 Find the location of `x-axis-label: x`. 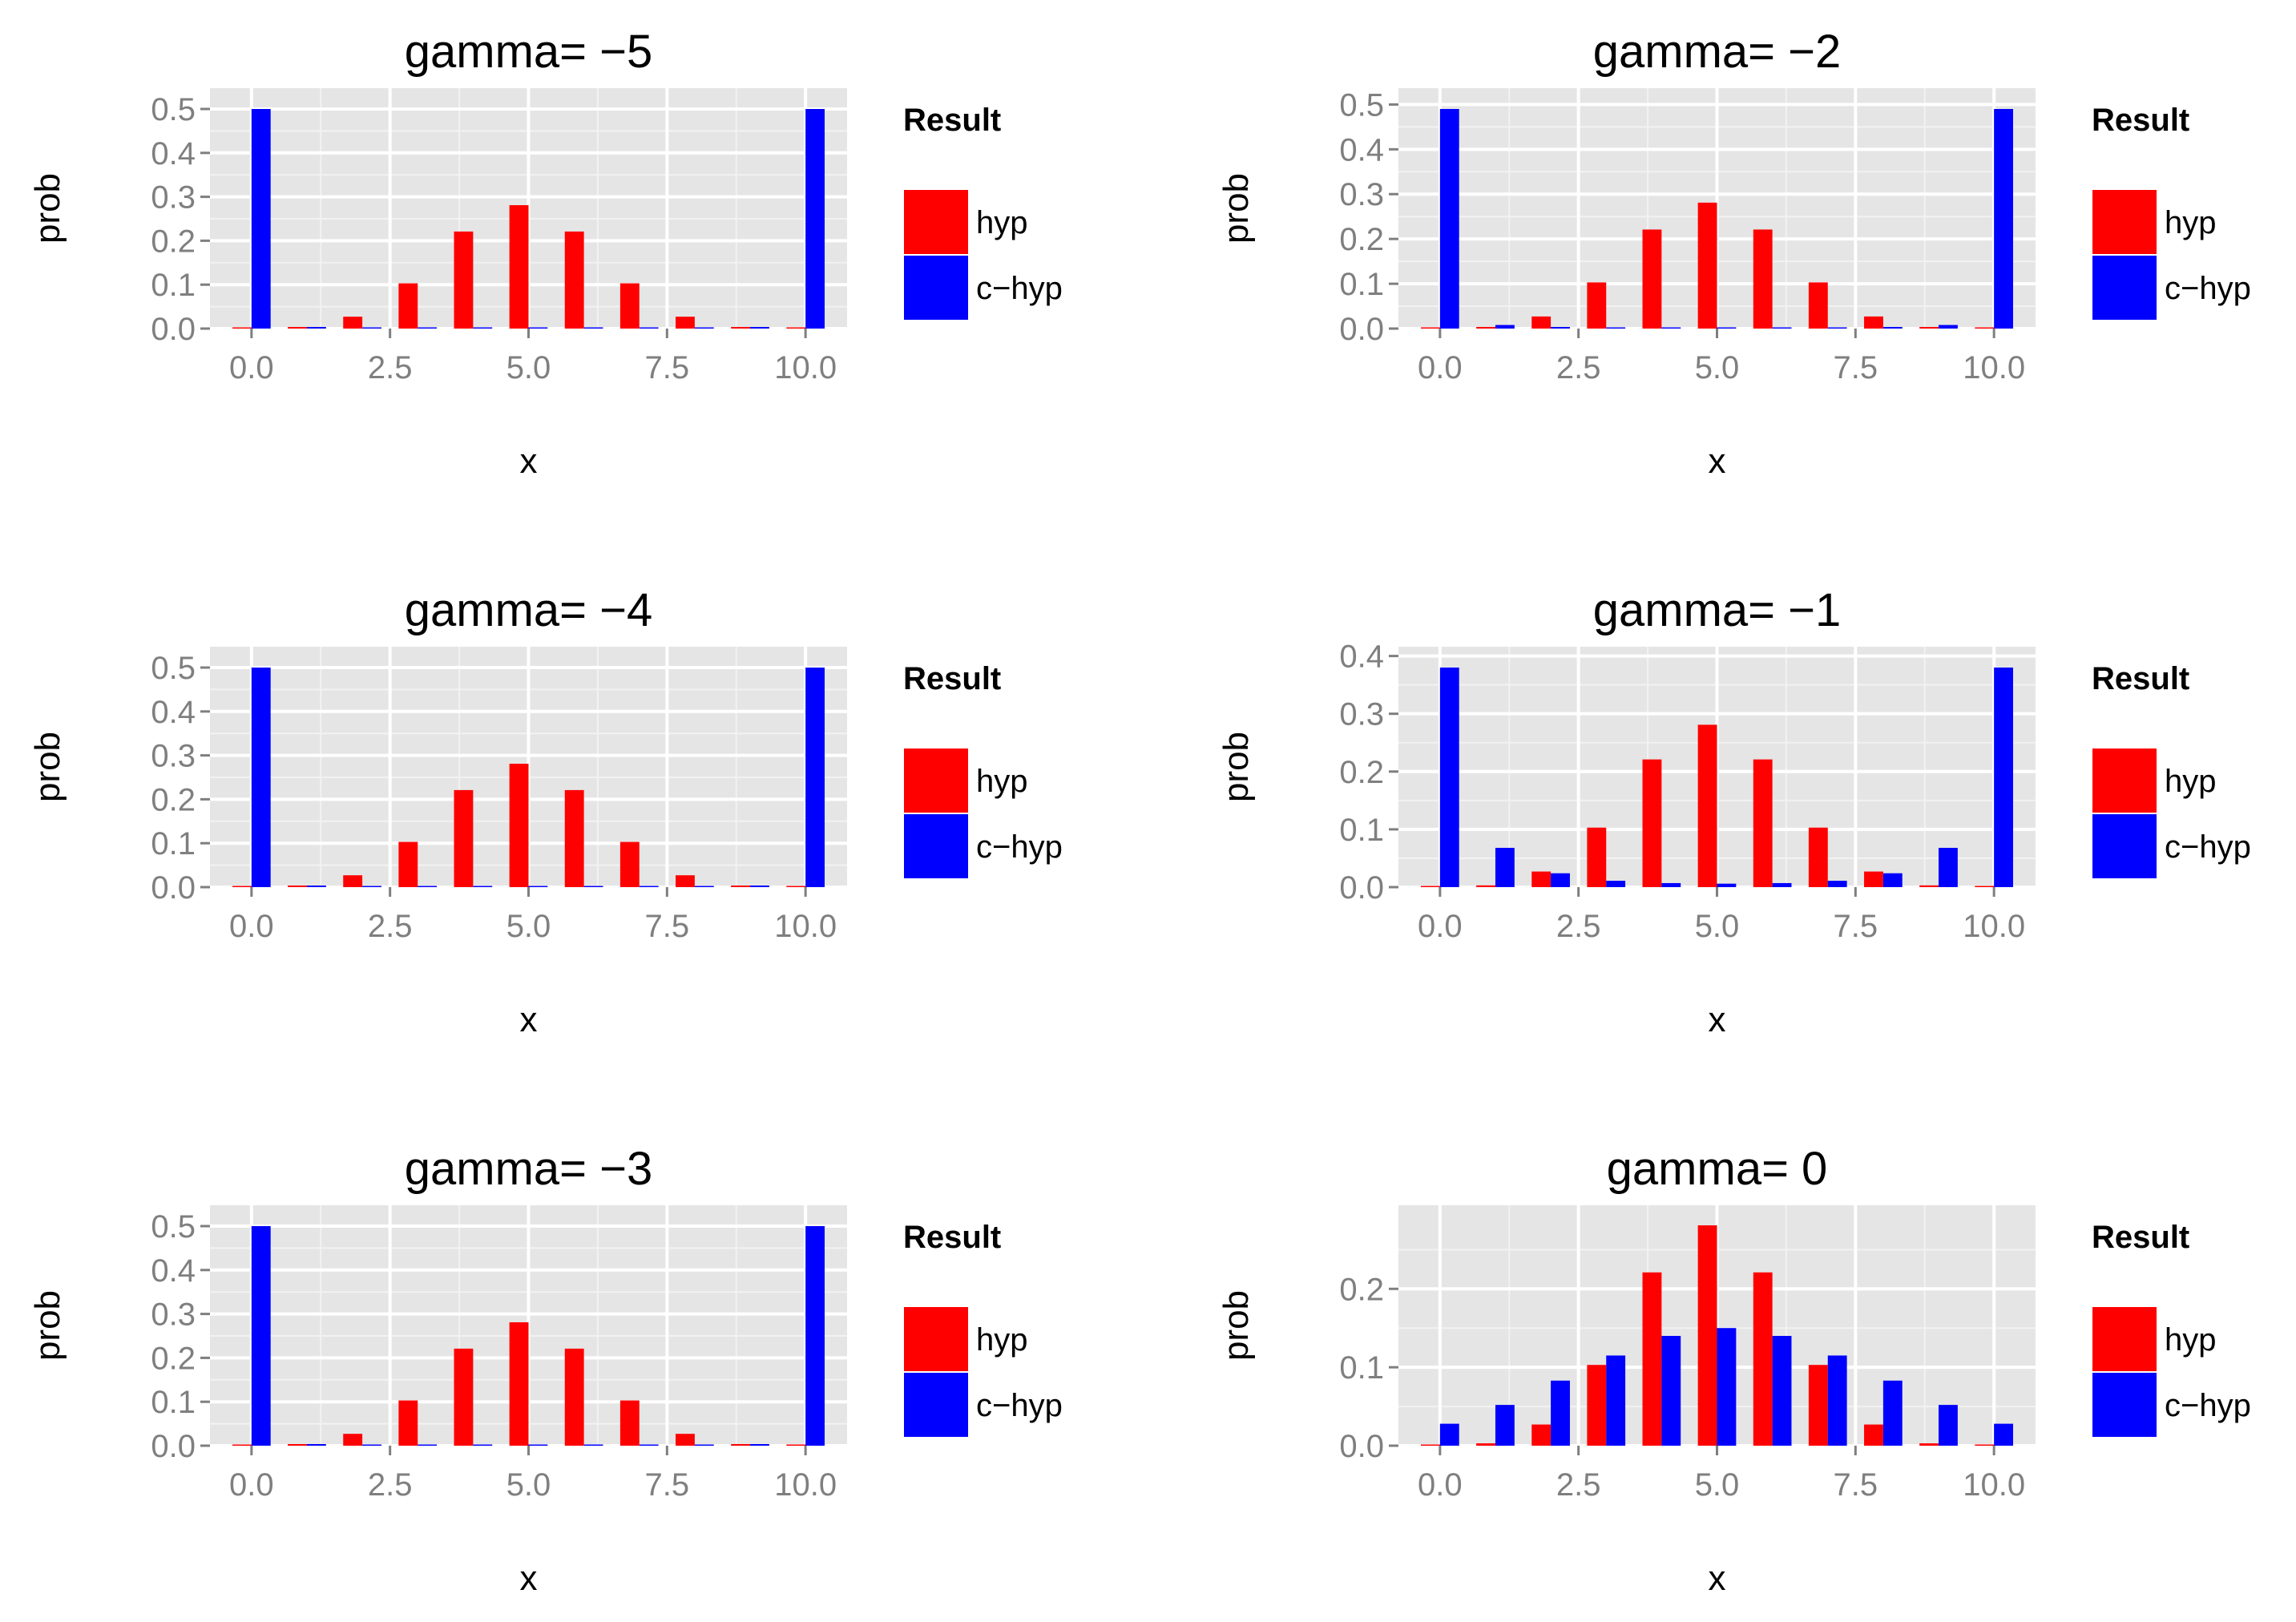

x-axis-label: x is located at coordinates (1717, 1019).